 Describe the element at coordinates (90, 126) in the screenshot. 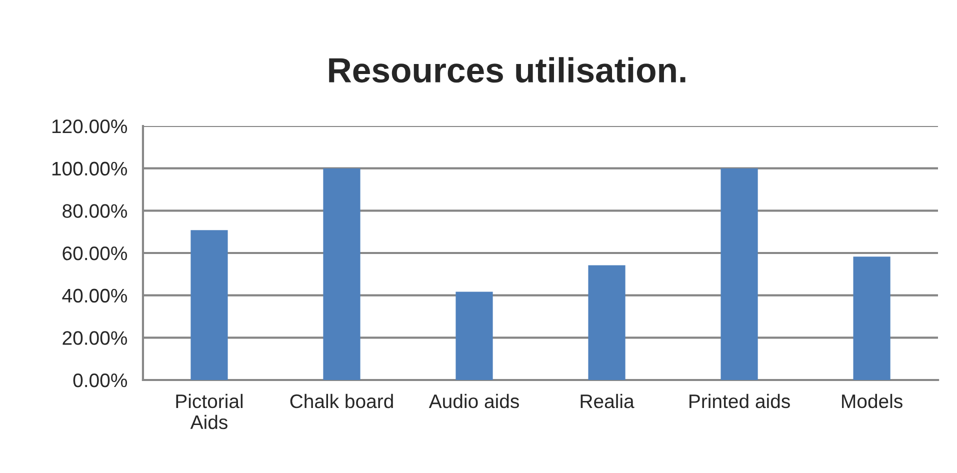

I see `y-tick-label: 120.00%` at that location.